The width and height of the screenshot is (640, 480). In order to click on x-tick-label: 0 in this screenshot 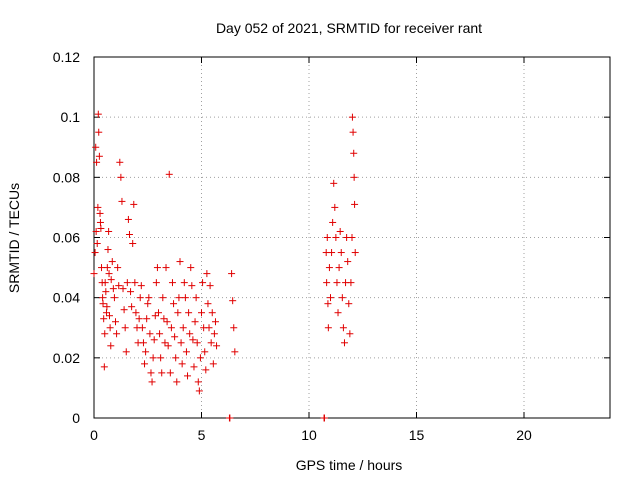, I will do `click(94, 435)`.